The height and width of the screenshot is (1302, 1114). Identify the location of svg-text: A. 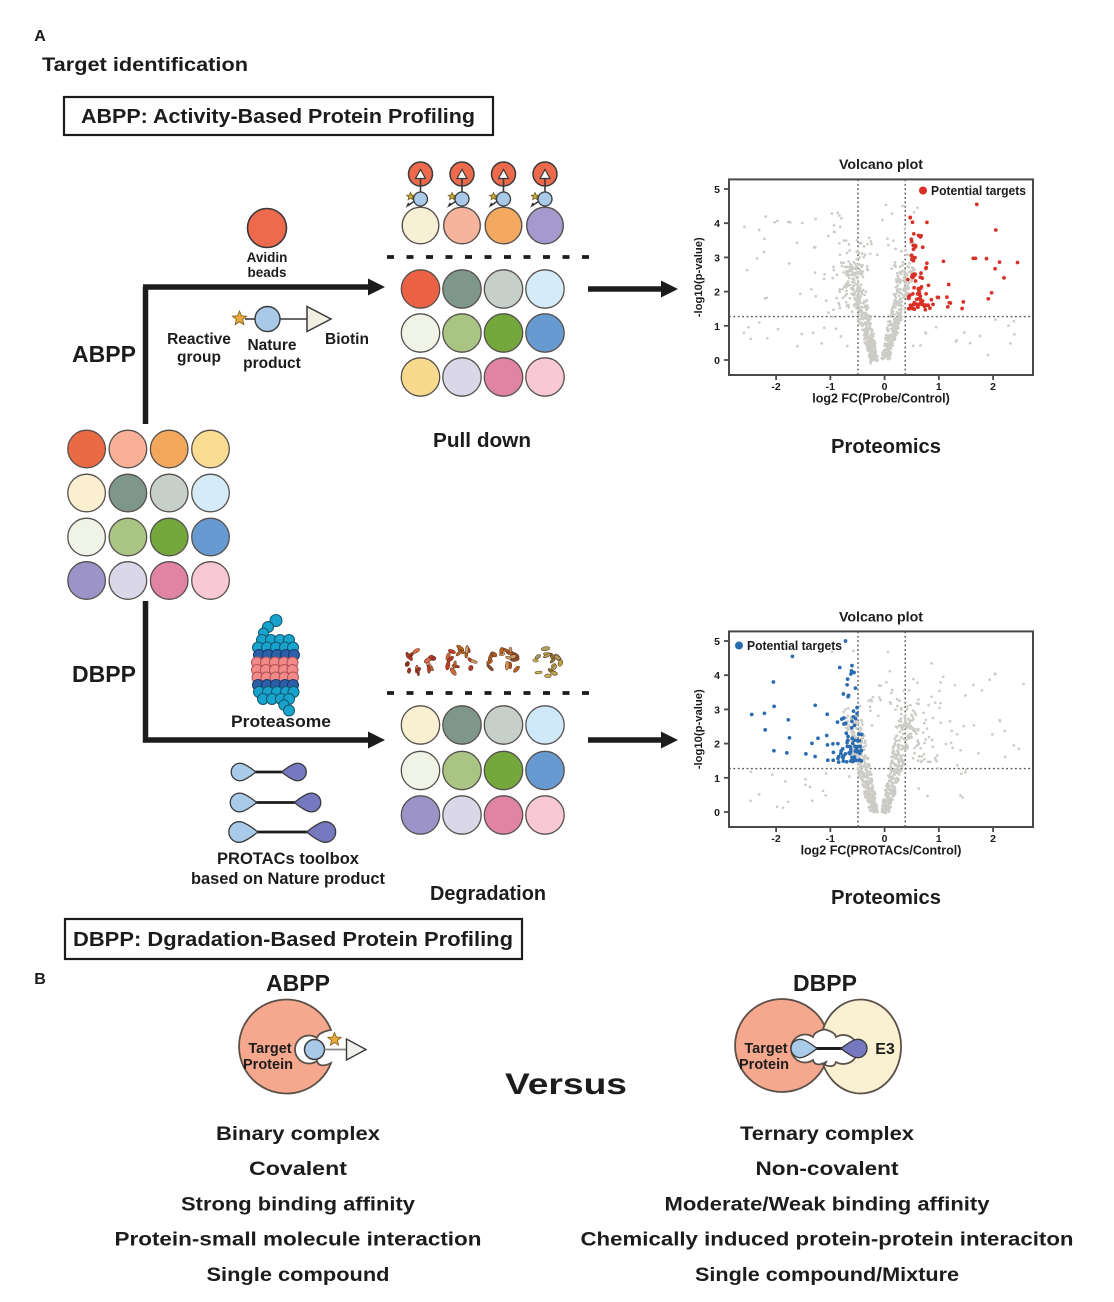
(40, 36).